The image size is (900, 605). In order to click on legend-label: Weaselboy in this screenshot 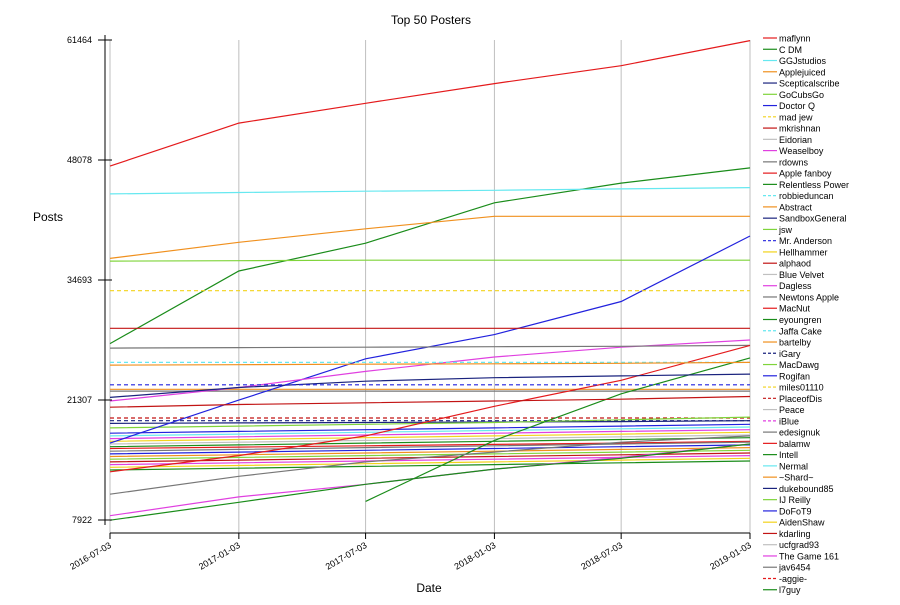, I will do `click(801, 151)`.